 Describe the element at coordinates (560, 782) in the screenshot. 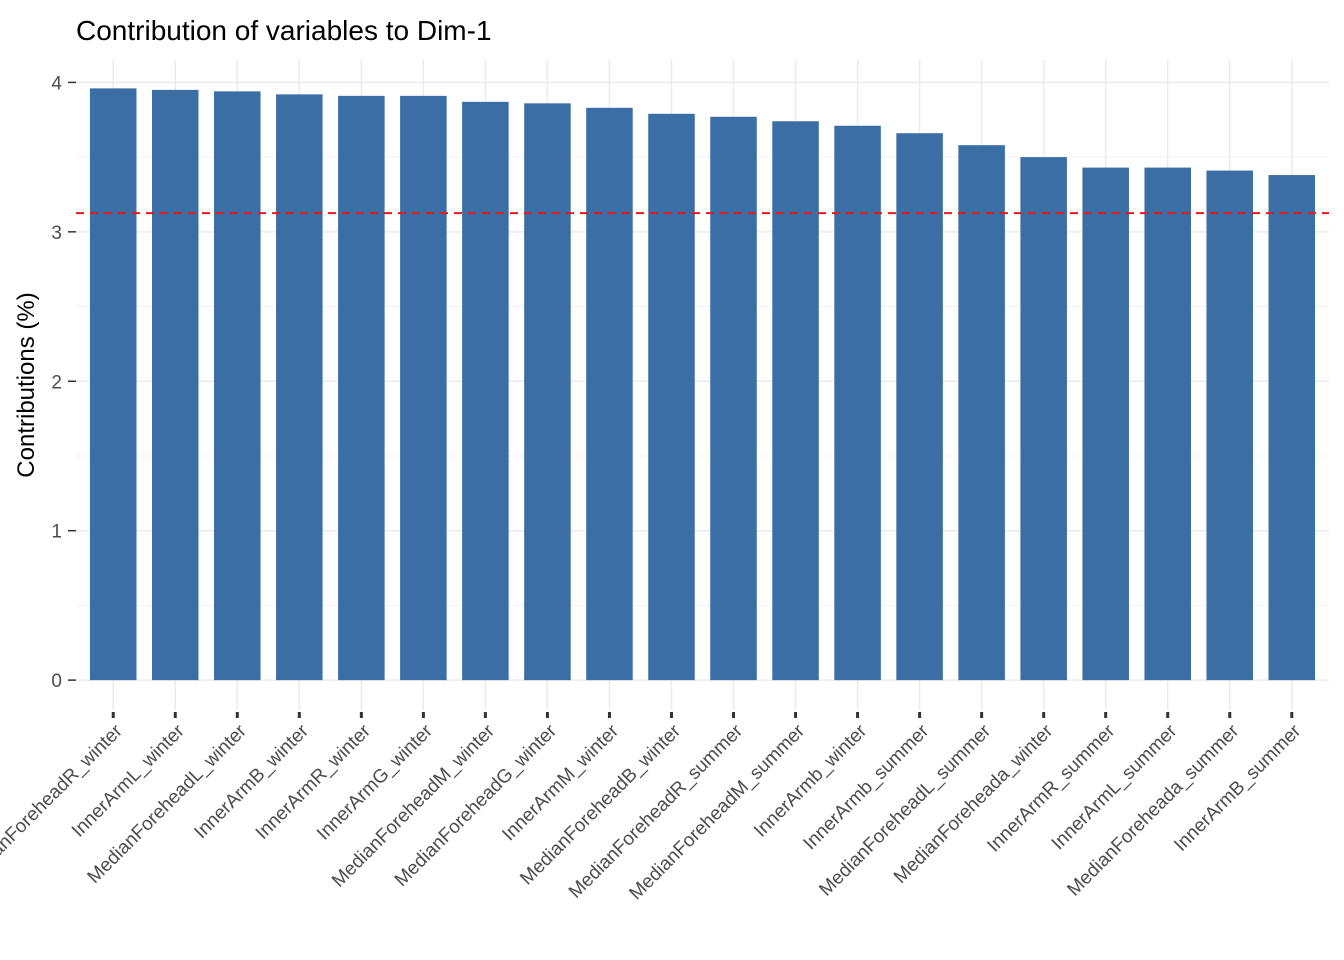

I see `x-tick-label: InnerArmM_winter` at that location.